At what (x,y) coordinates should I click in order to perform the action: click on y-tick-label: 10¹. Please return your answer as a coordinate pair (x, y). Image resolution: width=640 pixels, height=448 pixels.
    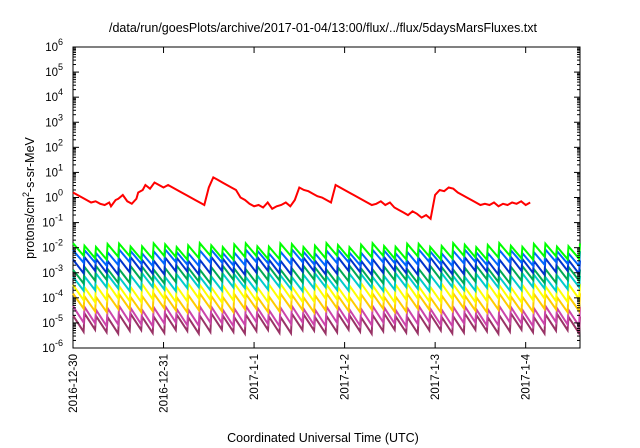
    Looking at the image, I should click on (54, 170).